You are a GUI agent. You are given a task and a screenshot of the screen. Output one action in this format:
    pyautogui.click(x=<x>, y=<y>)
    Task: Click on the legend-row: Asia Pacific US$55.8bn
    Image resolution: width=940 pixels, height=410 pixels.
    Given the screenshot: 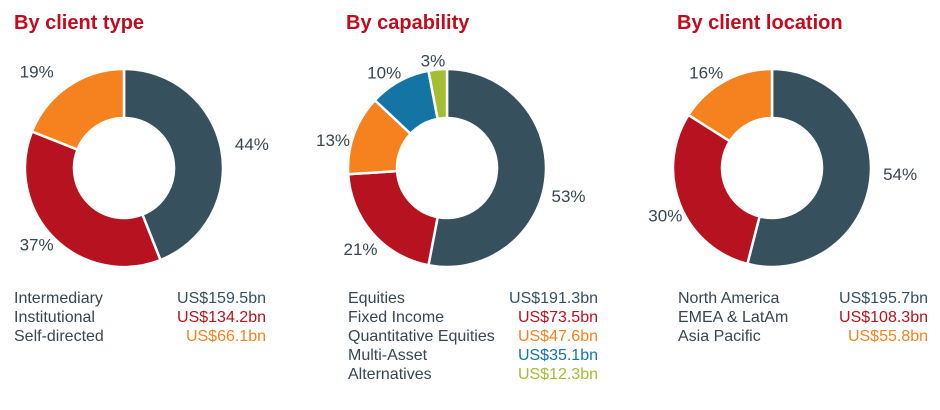 What is the action you would take?
    pyautogui.click(x=803, y=336)
    